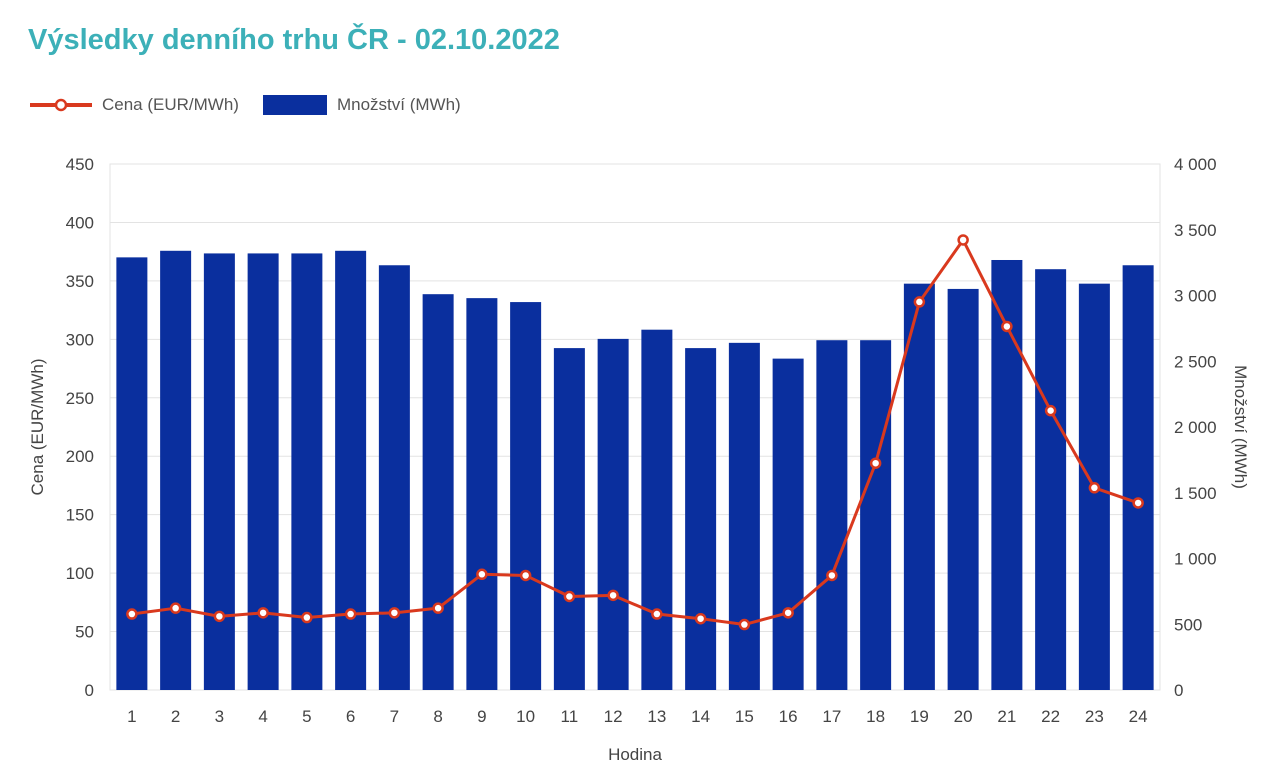  I want to click on y2-tick-label: 500, so click(1188, 624).